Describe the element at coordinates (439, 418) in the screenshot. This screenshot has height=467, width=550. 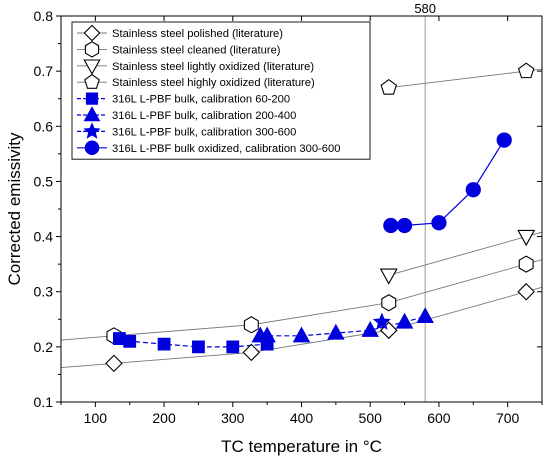
I see `x-tick-label: 600` at that location.